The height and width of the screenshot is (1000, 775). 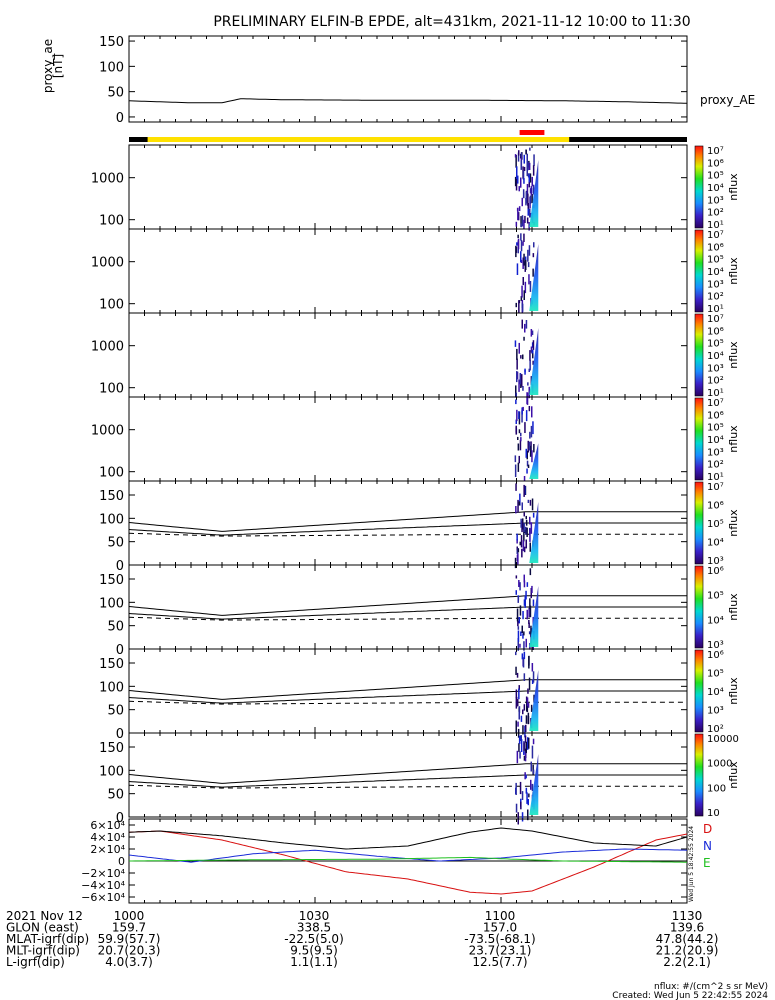 I want to click on colorbar-tick-label: 10⁶, so click(x=715, y=415).